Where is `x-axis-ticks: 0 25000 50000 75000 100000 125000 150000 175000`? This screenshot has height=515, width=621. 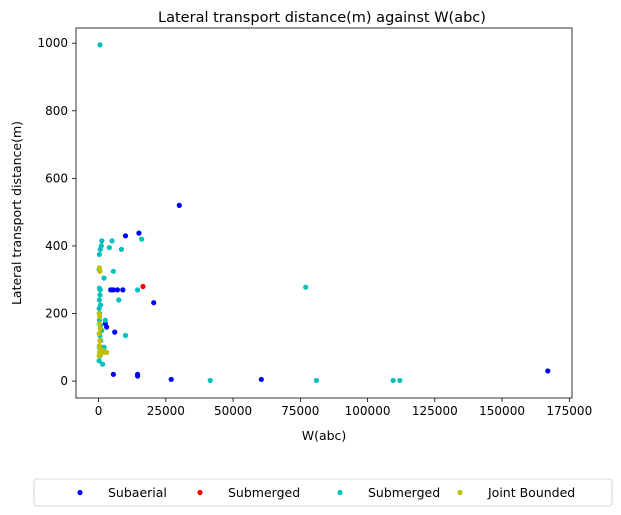 x-axis-ticks: 0 25000 50000 75000 100000 125000 150000 175000 is located at coordinates (343, 408).